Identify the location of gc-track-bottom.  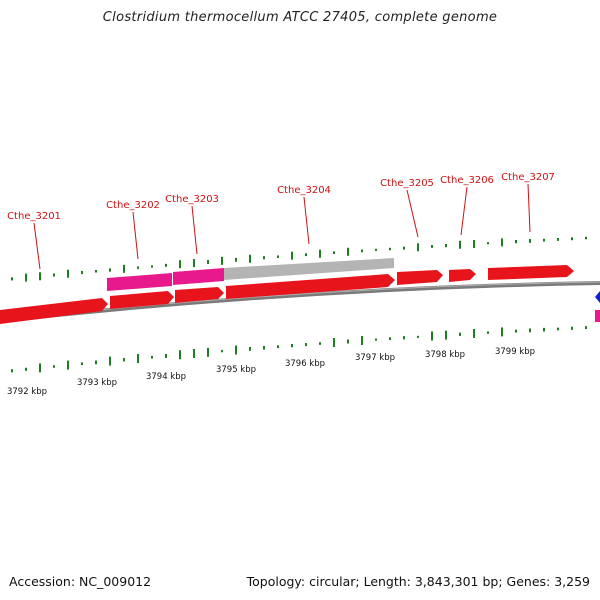
(299, 349).